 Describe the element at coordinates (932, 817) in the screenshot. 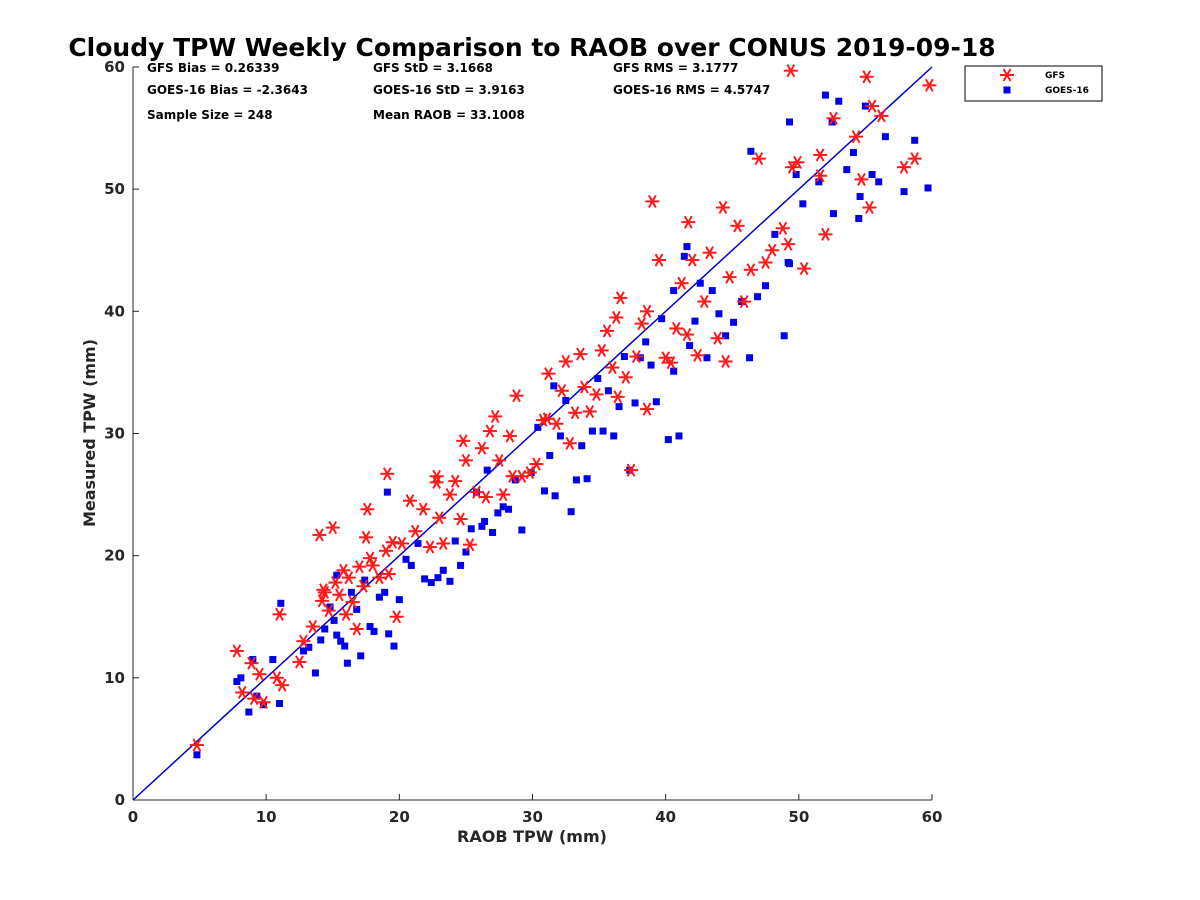

I see `x-tick-label: 60` at that location.